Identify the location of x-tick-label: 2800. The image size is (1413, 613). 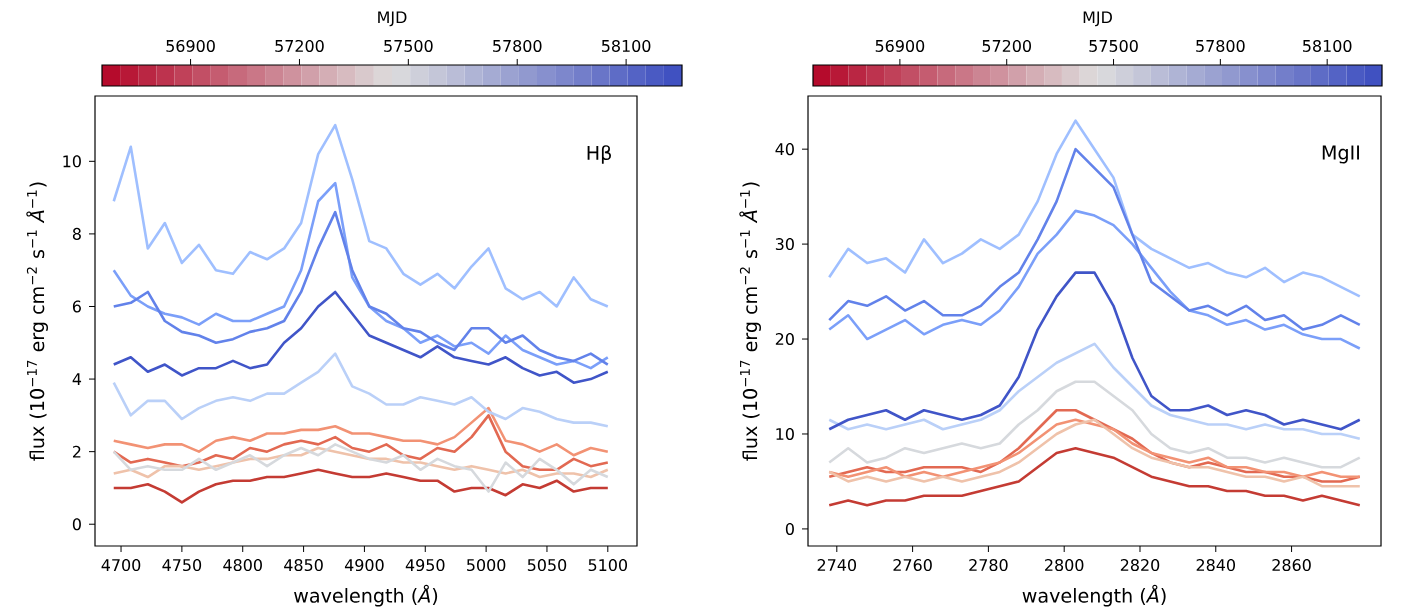
(1064, 565).